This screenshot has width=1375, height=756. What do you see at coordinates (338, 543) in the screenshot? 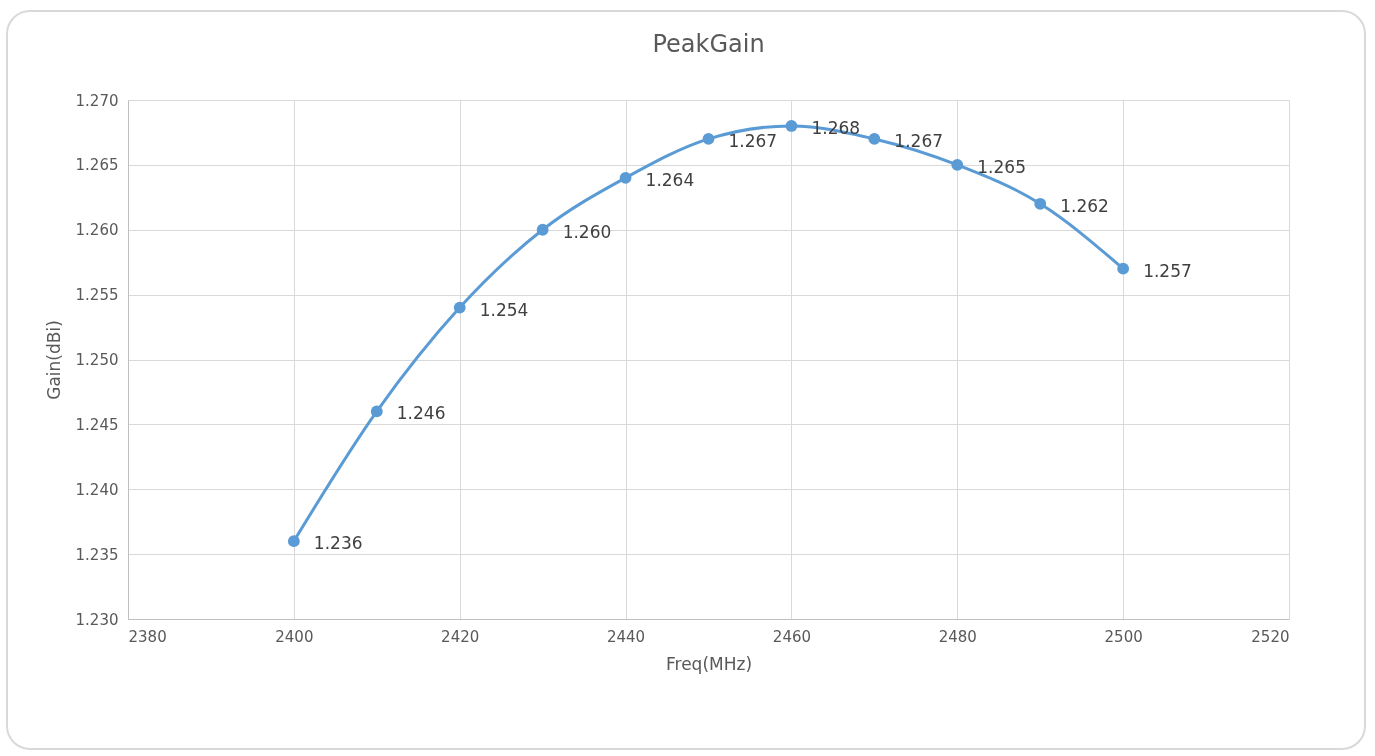
I see `data-label: 1.236` at bounding box center [338, 543].